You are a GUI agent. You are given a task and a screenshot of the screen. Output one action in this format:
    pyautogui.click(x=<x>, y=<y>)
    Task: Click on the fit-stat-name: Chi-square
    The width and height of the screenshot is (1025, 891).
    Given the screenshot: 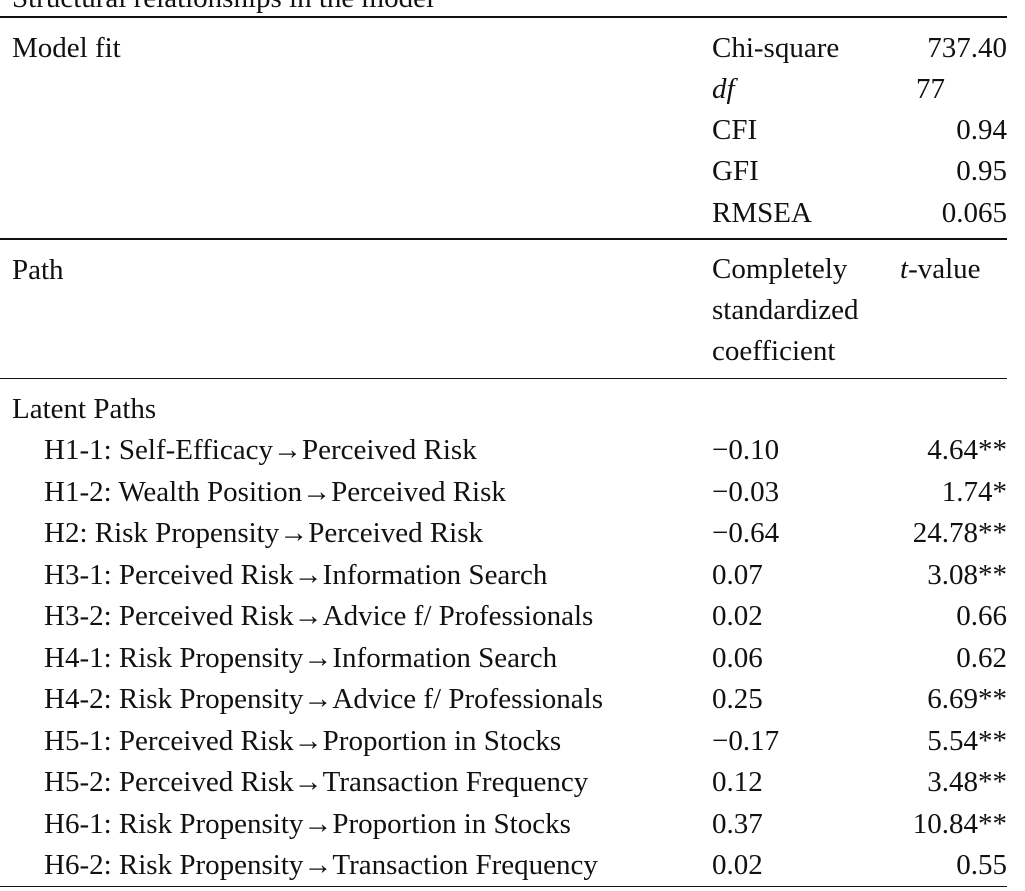 What is the action you would take?
    pyautogui.click(x=776, y=48)
    